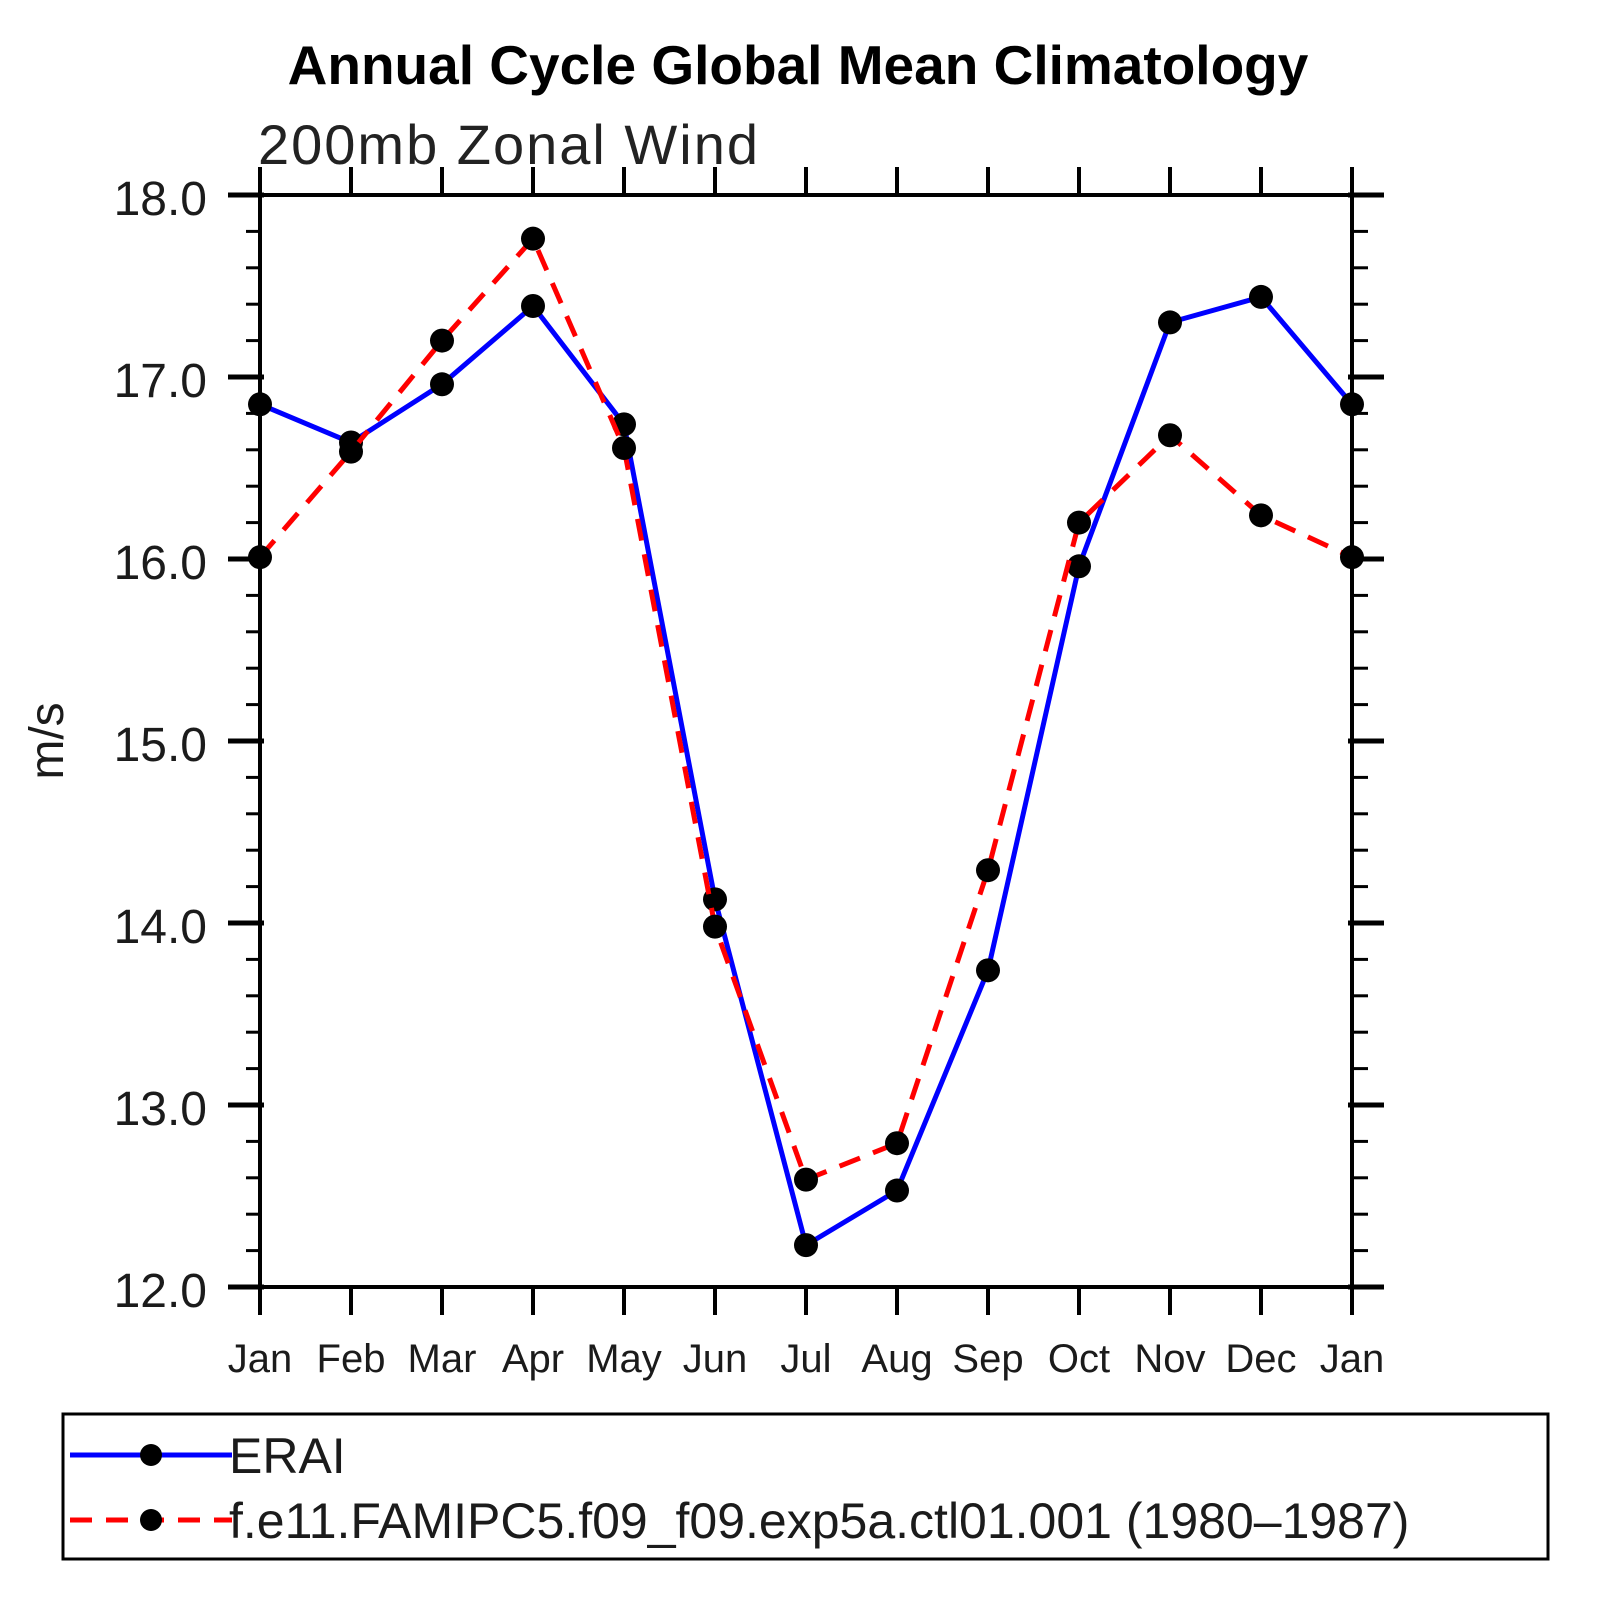 Image resolution: width=1597 pixels, height=1597 pixels. I want to click on y-tick-label: 12.0, so click(160, 1291).